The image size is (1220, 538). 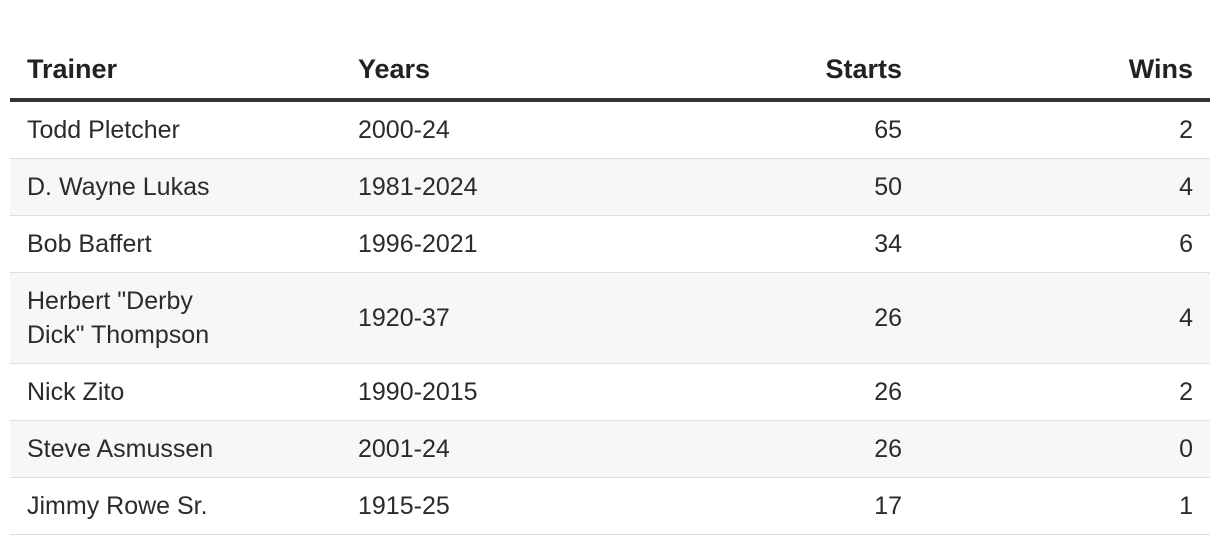 I want to click on table-cell: Herbert "Derby Dick" Thompson, so click(x=175, y=318).